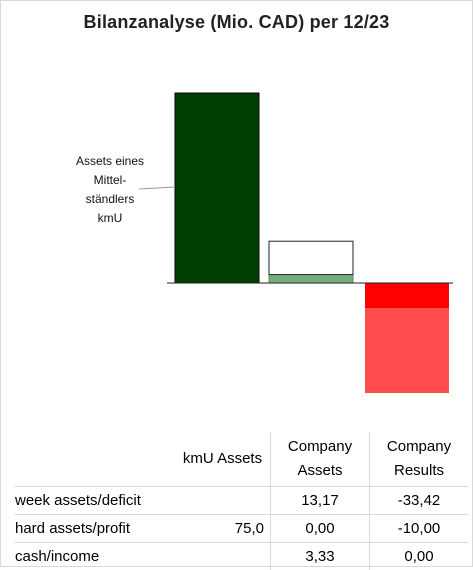  What do you see at coordinates (320, 501) in the screenshot?
I see `company-assets-value: 13,17` at bounding box center [320, 501].